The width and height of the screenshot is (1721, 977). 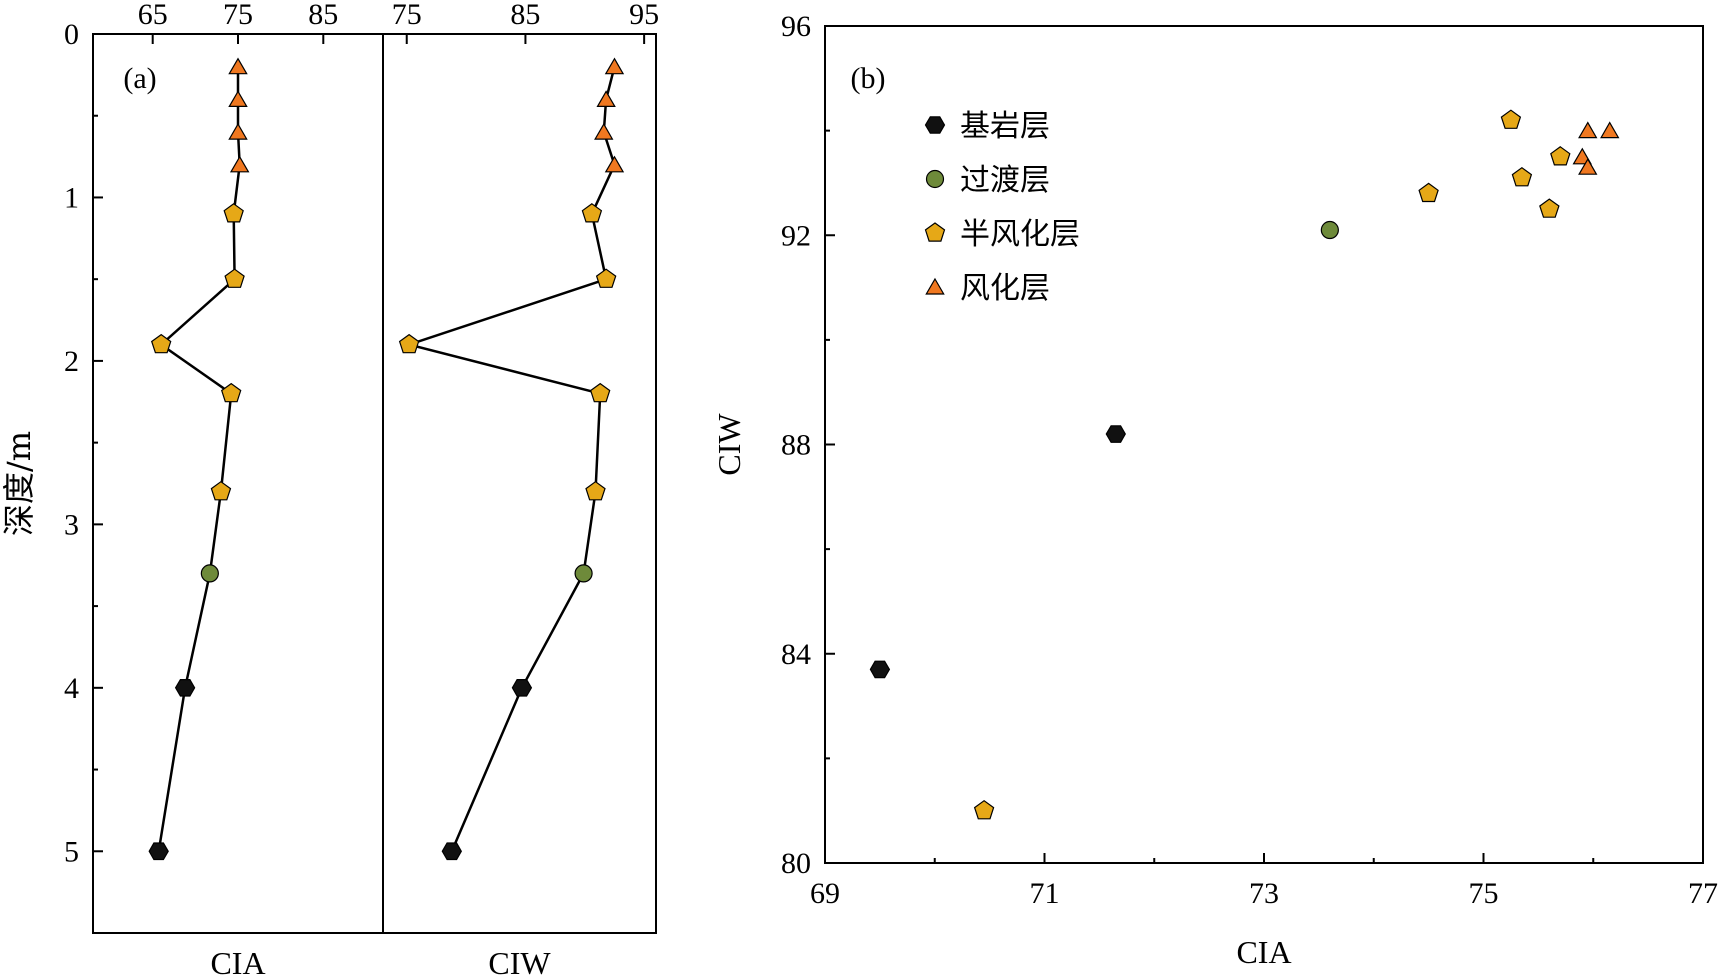 What do you see at coordinates (796, 654) in the screenshot?
I see `y-tick-label: 84` at bounding box center [796, 654].